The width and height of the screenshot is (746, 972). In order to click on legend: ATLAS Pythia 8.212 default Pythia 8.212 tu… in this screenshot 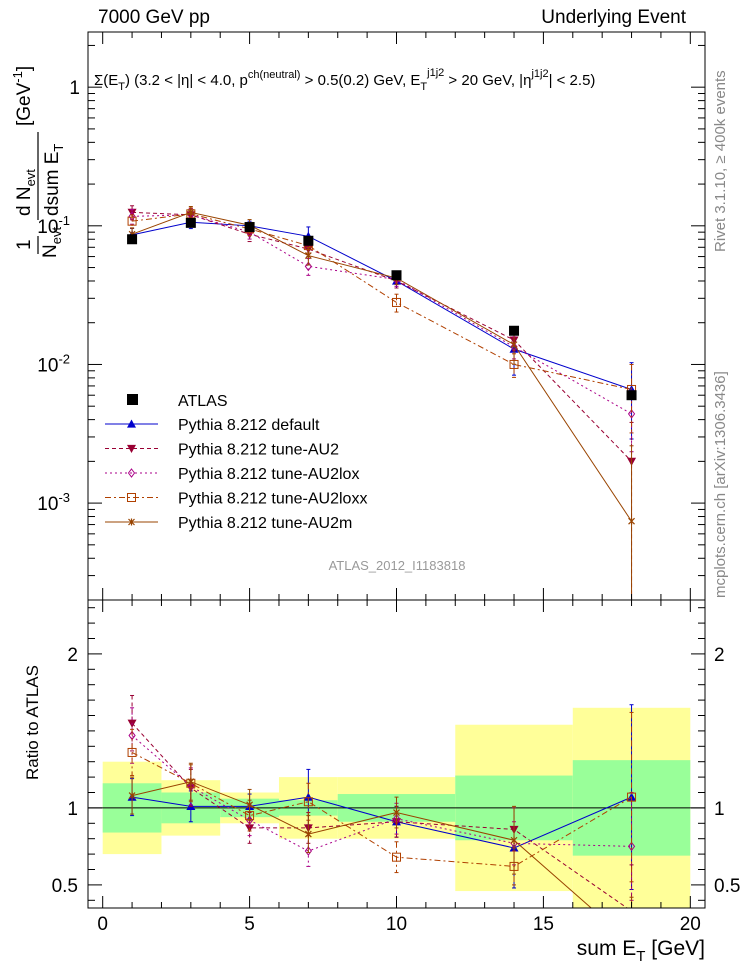, I will do `click(236, 462)`.